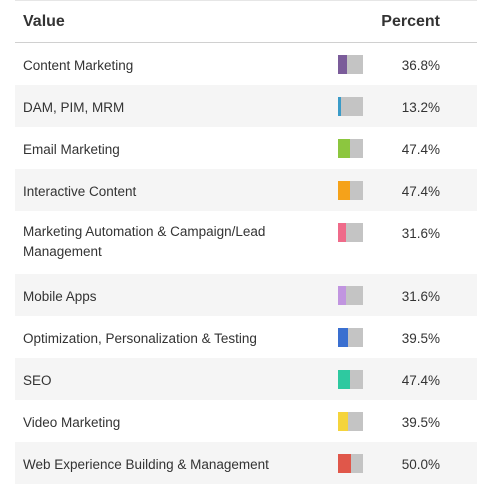  I want to click on percent-column-header: Percent, so click(410, 21).